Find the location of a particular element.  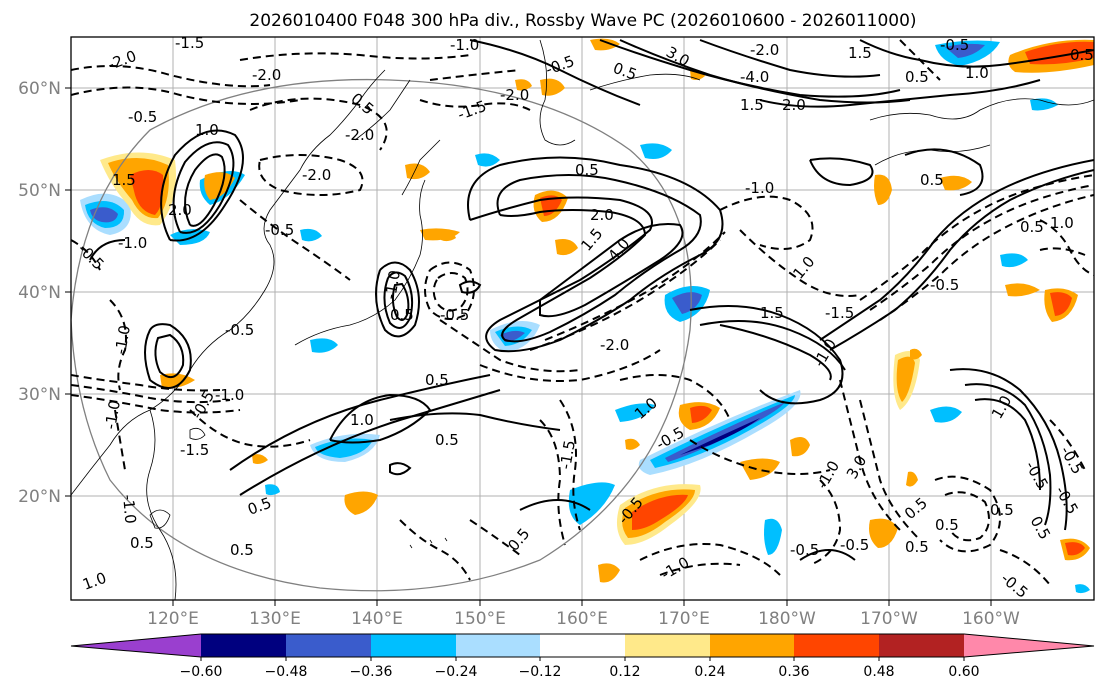

lat-label: 50°N is located at coordinates (39, 191).